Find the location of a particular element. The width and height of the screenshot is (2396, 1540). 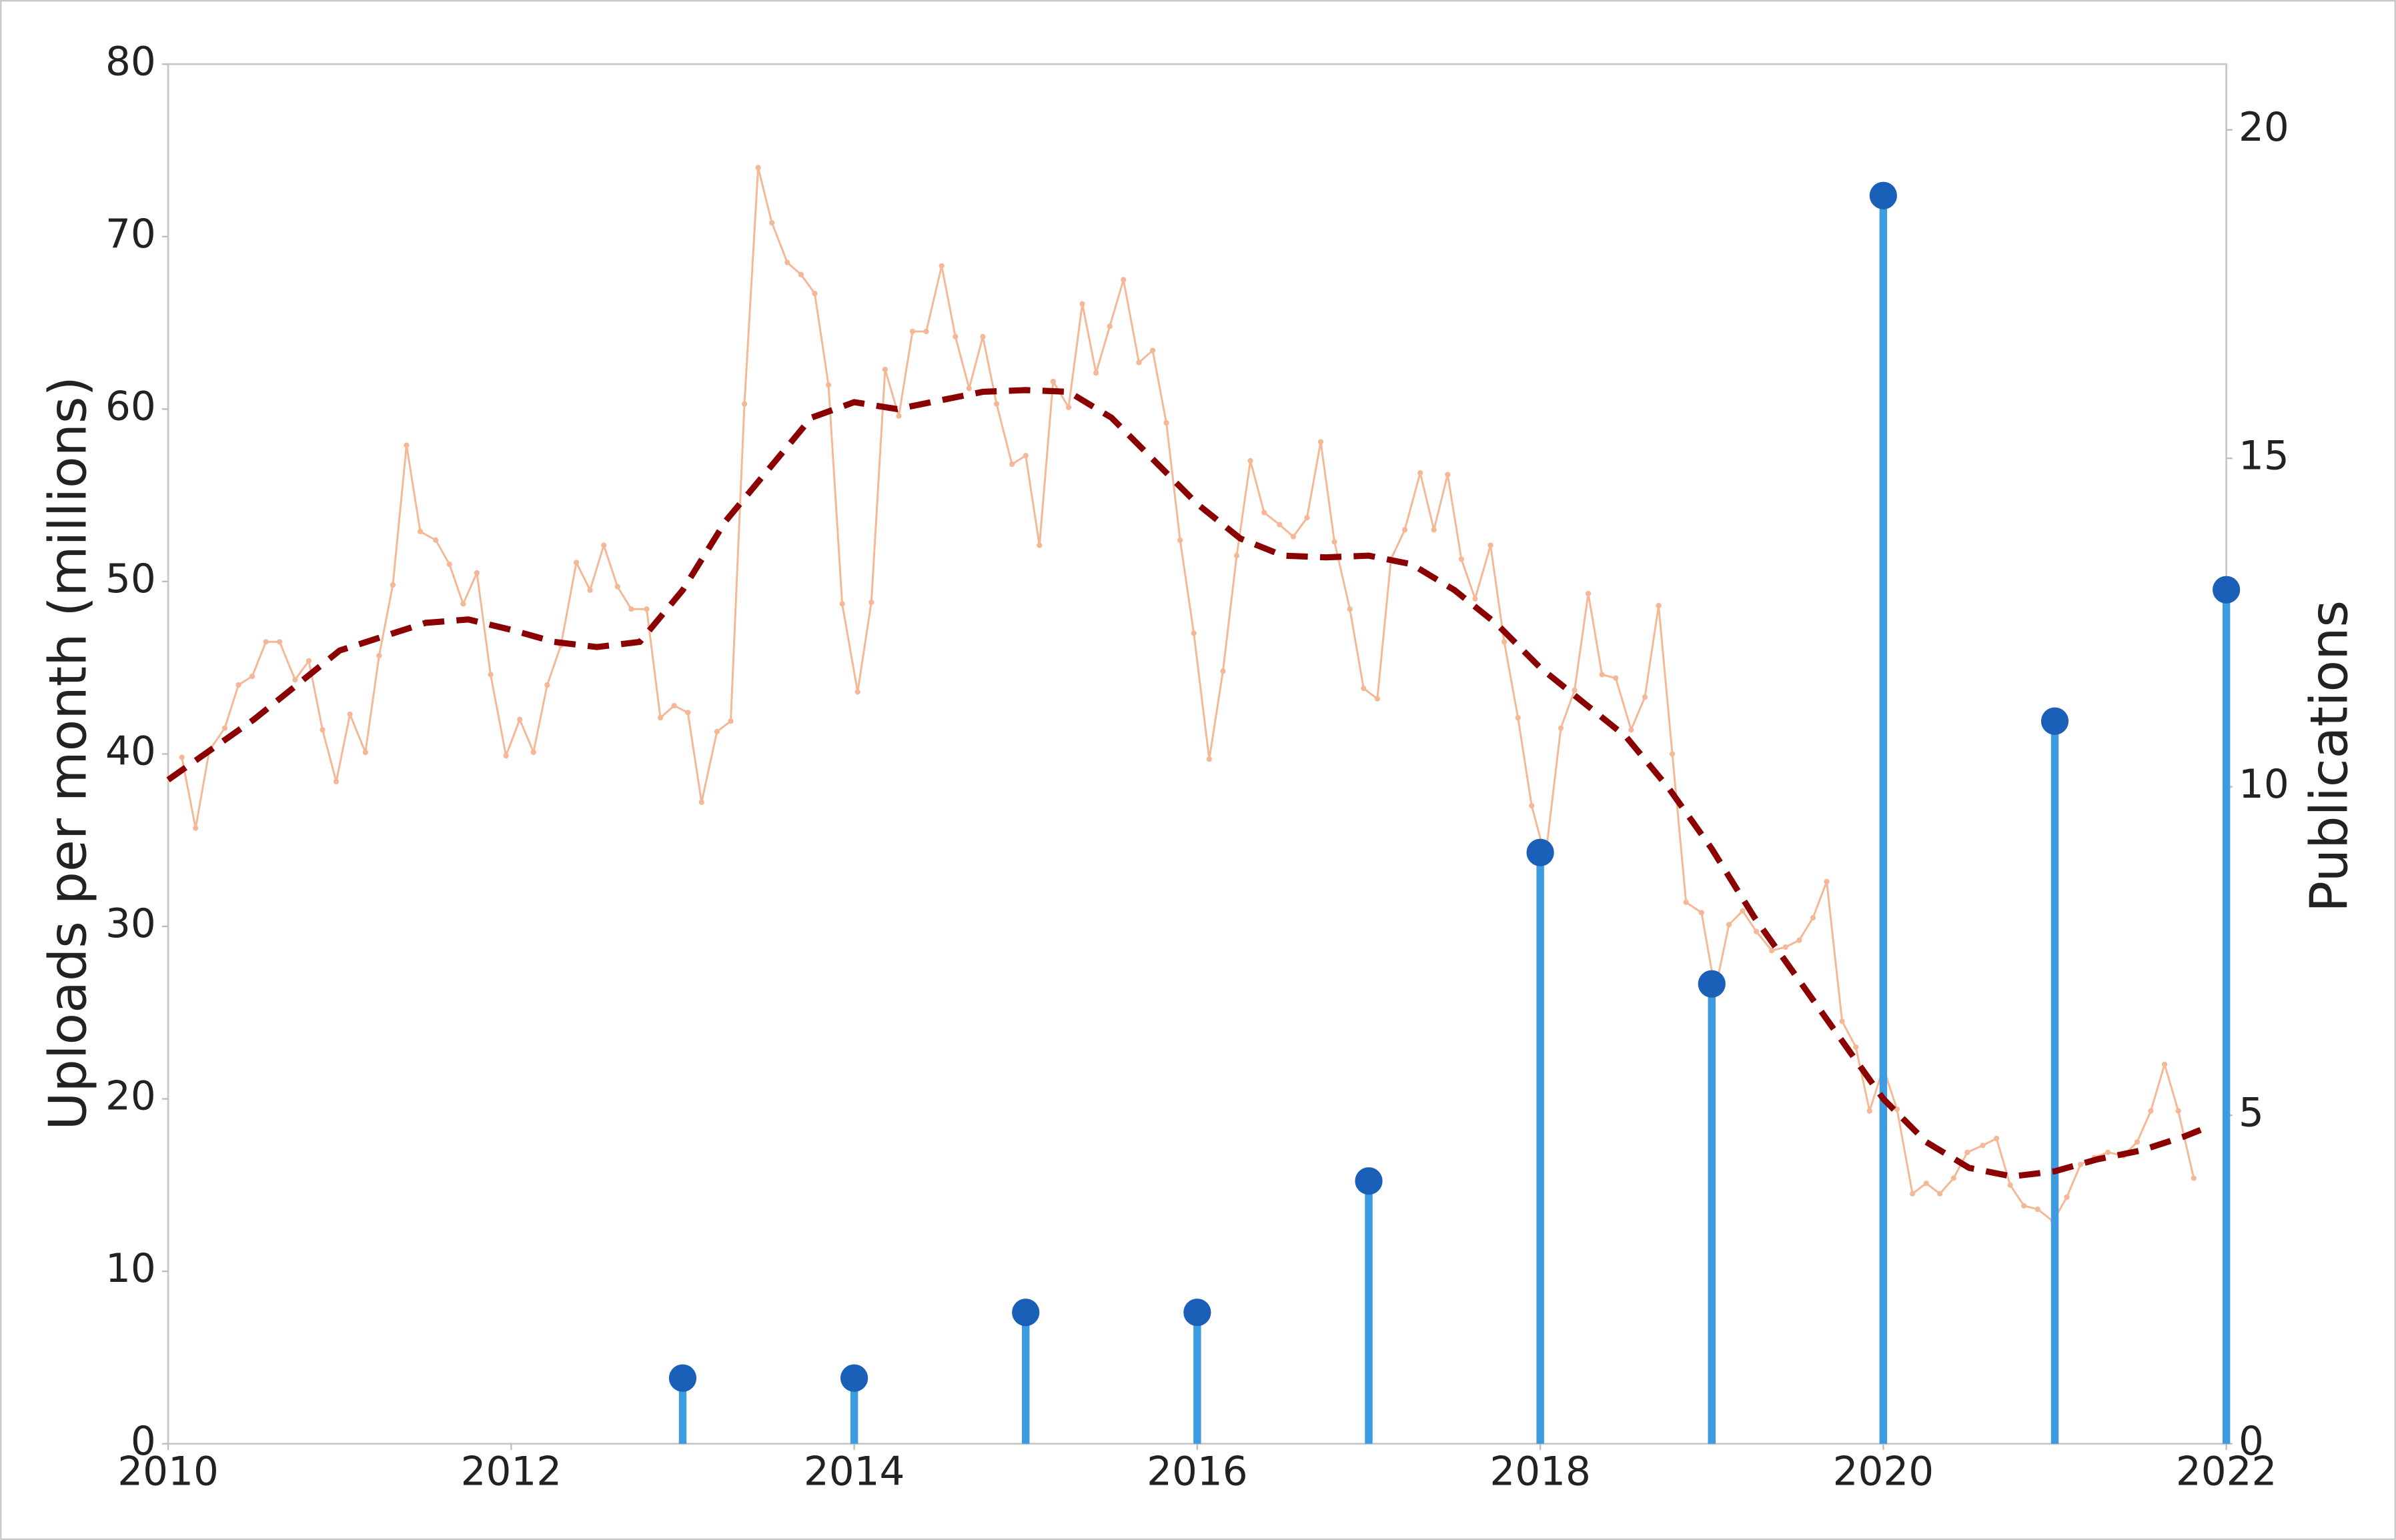

y-tick-label: 30 is located at coordinates (130, 924).